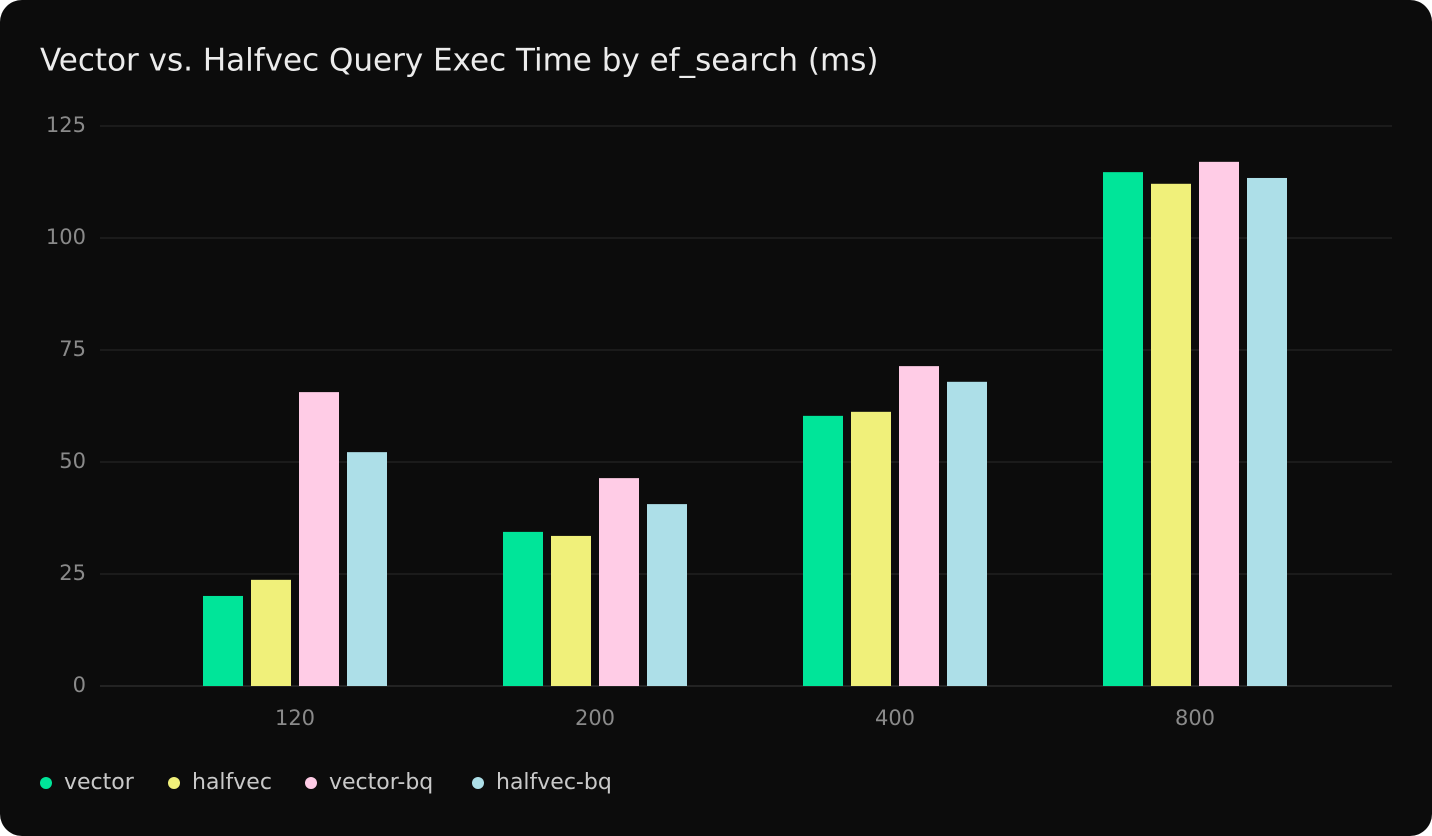  I want to click on y-tick-label: 25, so click(72, 573).